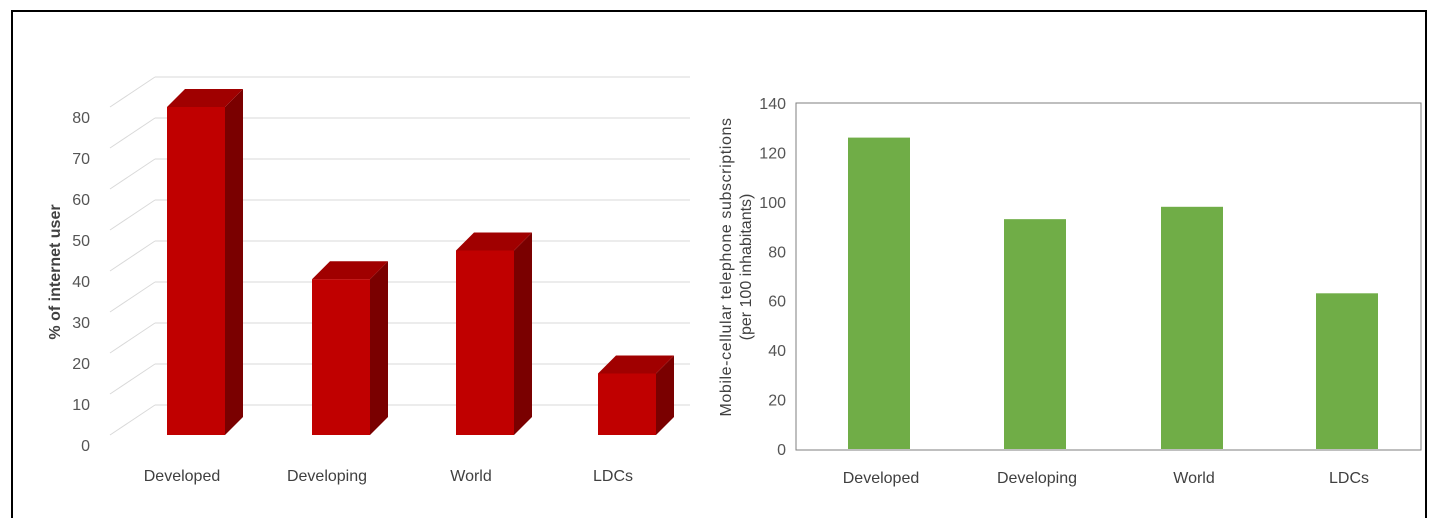  What do you see at coordinates (772, 153) in the screenshot?
I see `y-tick-label: 120` at bounding box center [772, 153].